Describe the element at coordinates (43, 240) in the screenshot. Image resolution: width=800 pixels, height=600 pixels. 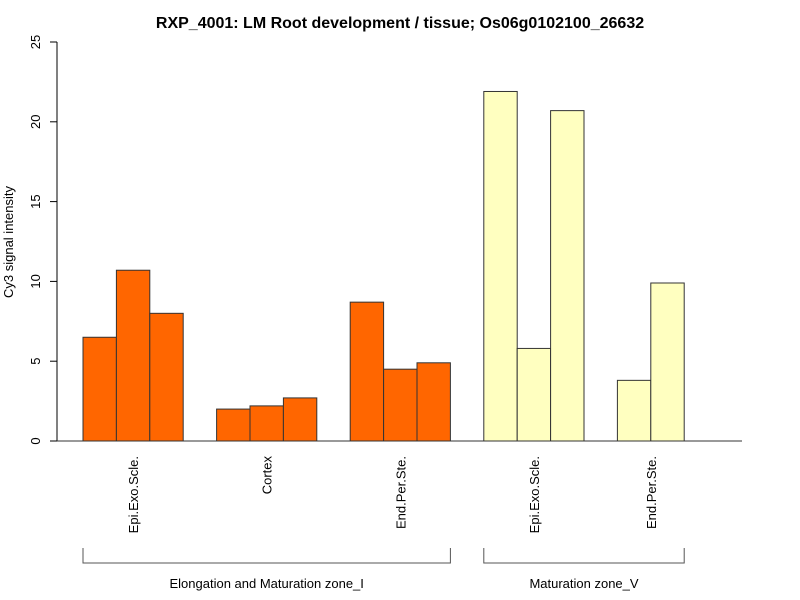
I see `y-axis: 0 5 10 15 20 25` at that location.